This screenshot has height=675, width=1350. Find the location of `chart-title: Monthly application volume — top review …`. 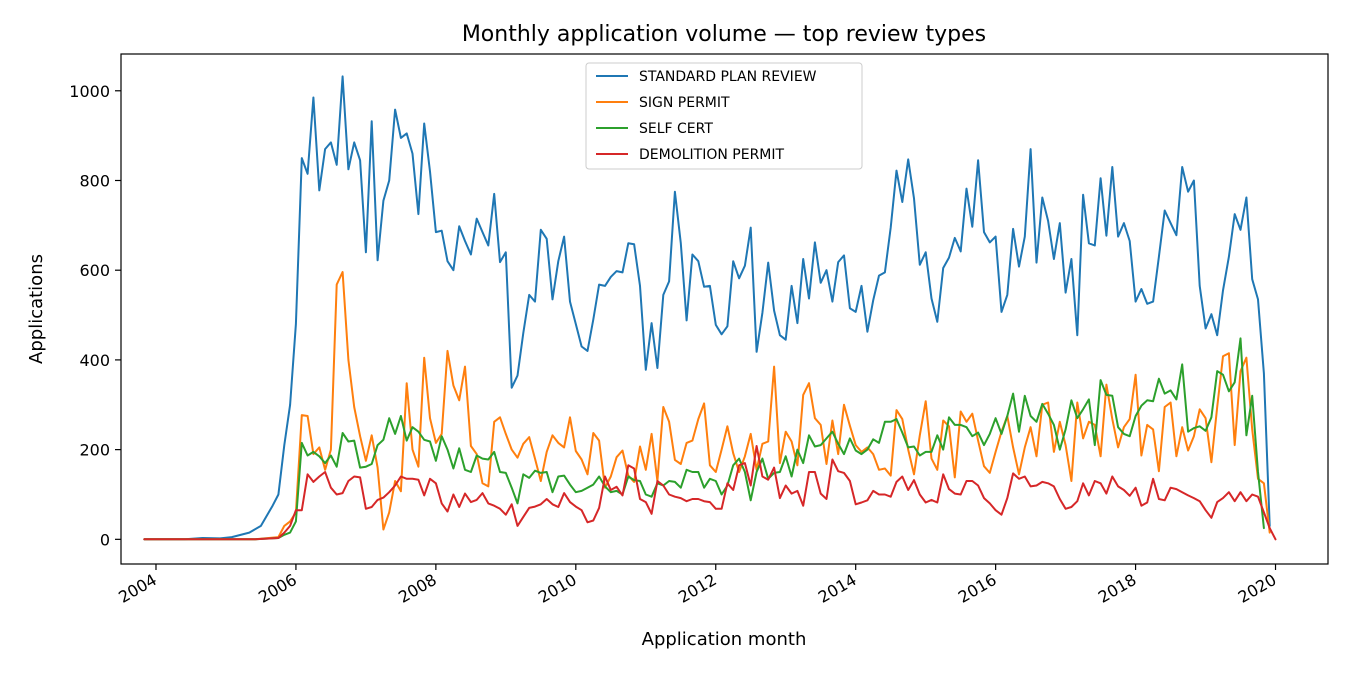

chart-title: Monthly application volume — top review … is located at coordinates (724, 34).